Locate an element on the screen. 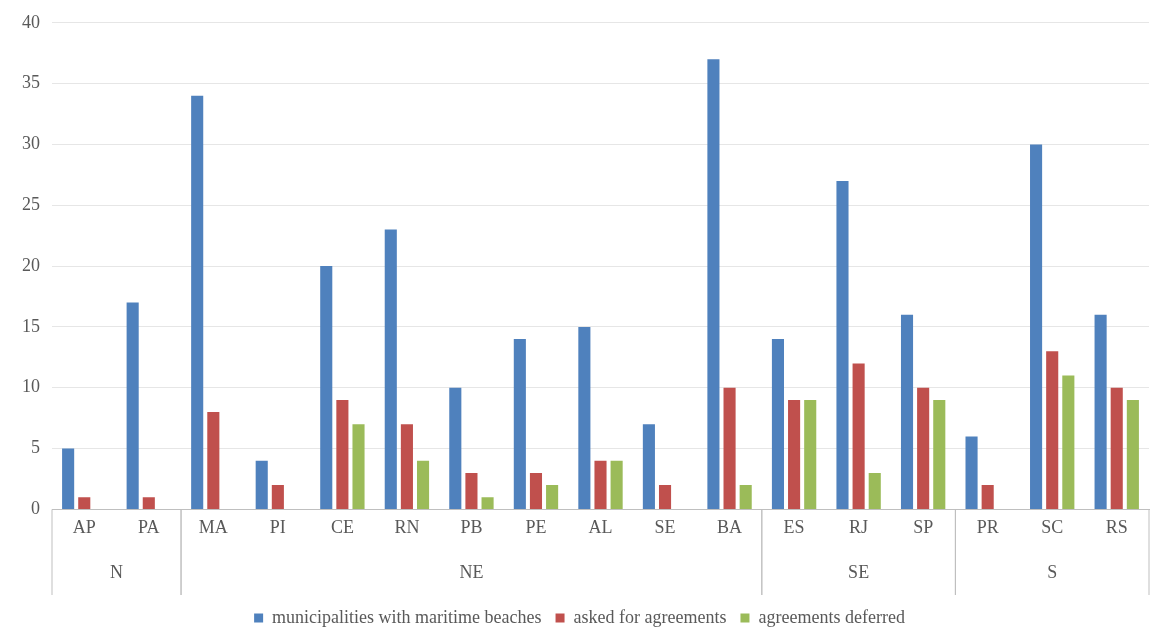 This screenshot has height=637, width=1159. x-tick-label: ES is located at coordinates (794, 526).